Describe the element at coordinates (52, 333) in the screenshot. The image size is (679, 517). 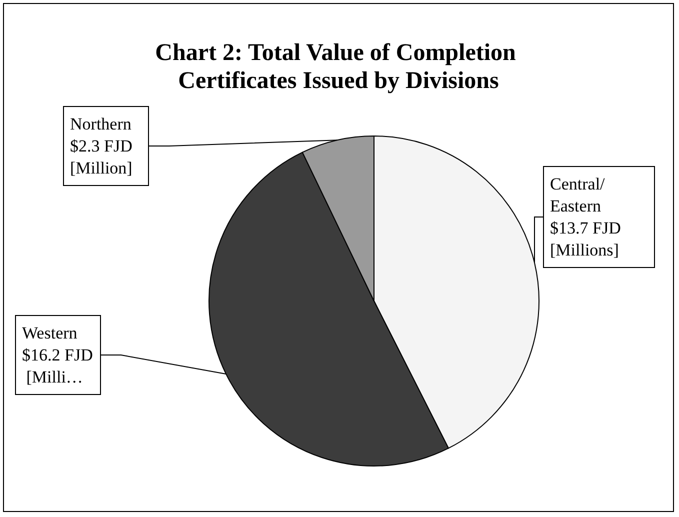
I see `slice-label: Western` at that location.